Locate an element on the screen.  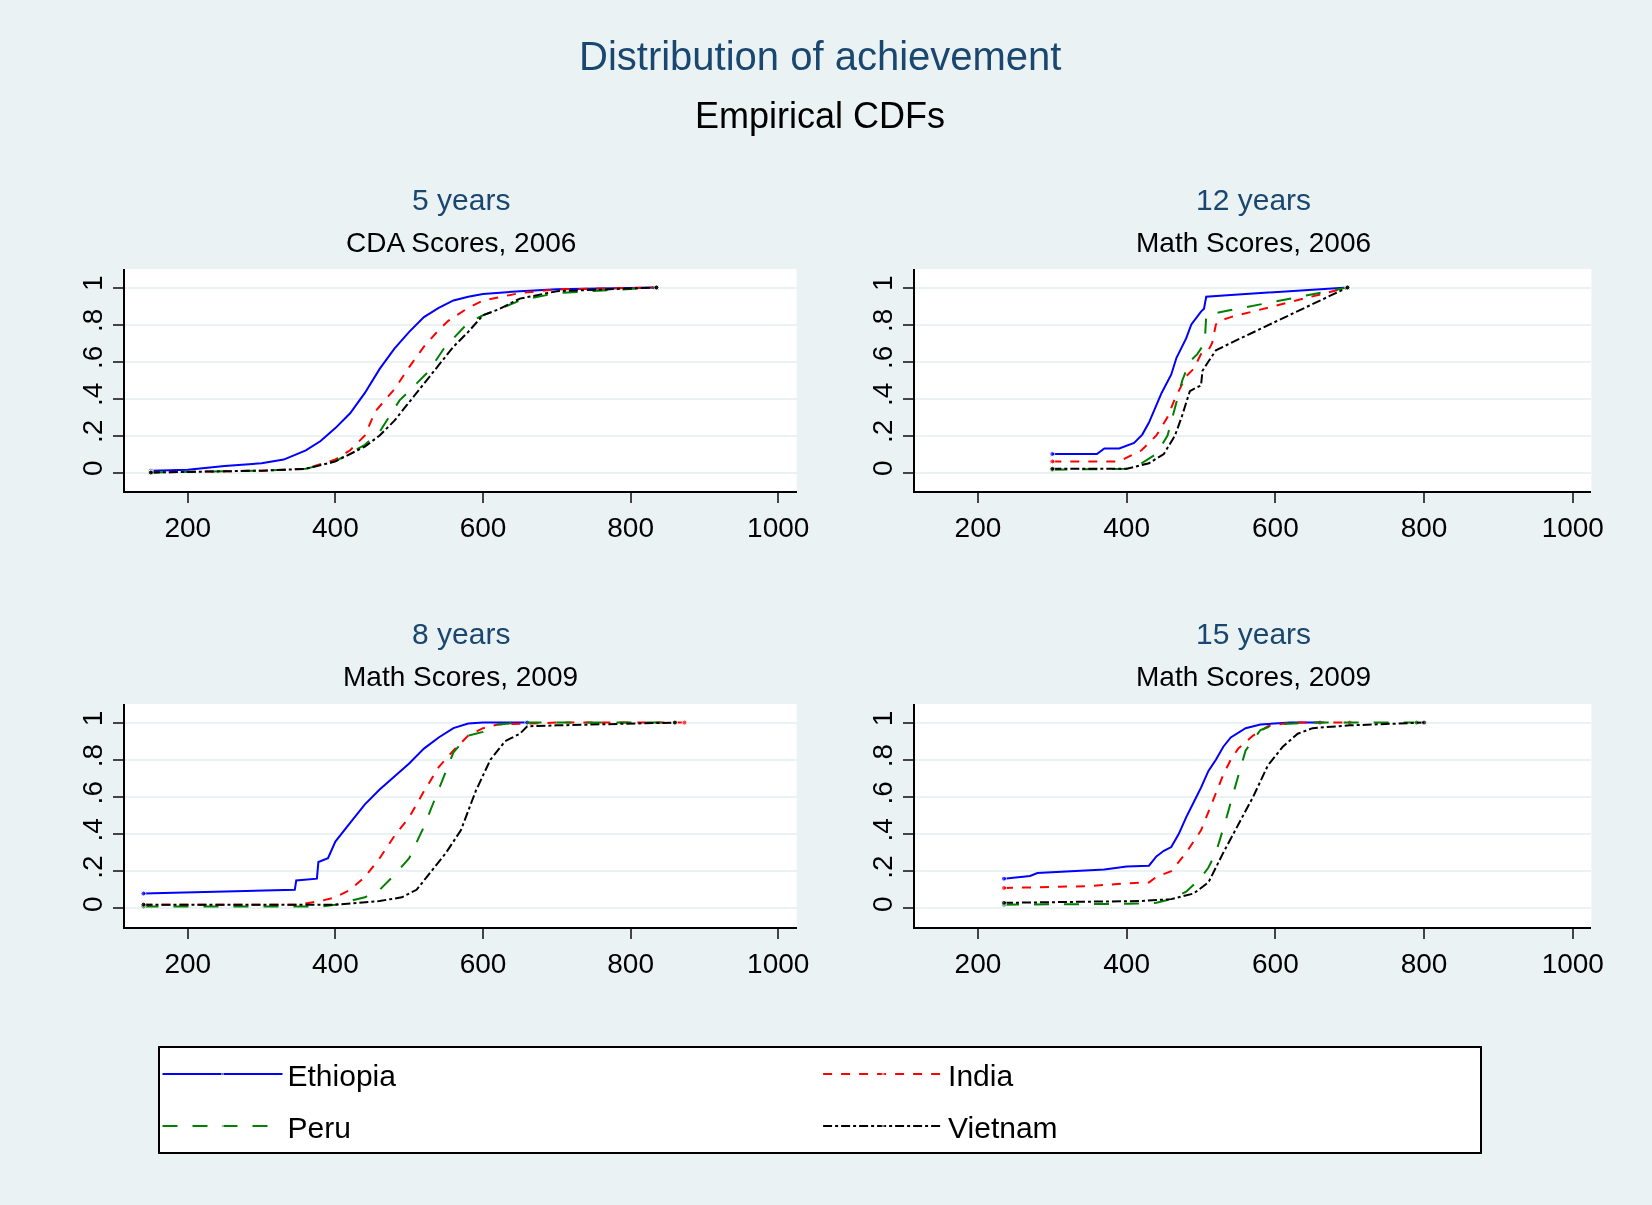
legend-label: India is located at coordinates (981, 1075).